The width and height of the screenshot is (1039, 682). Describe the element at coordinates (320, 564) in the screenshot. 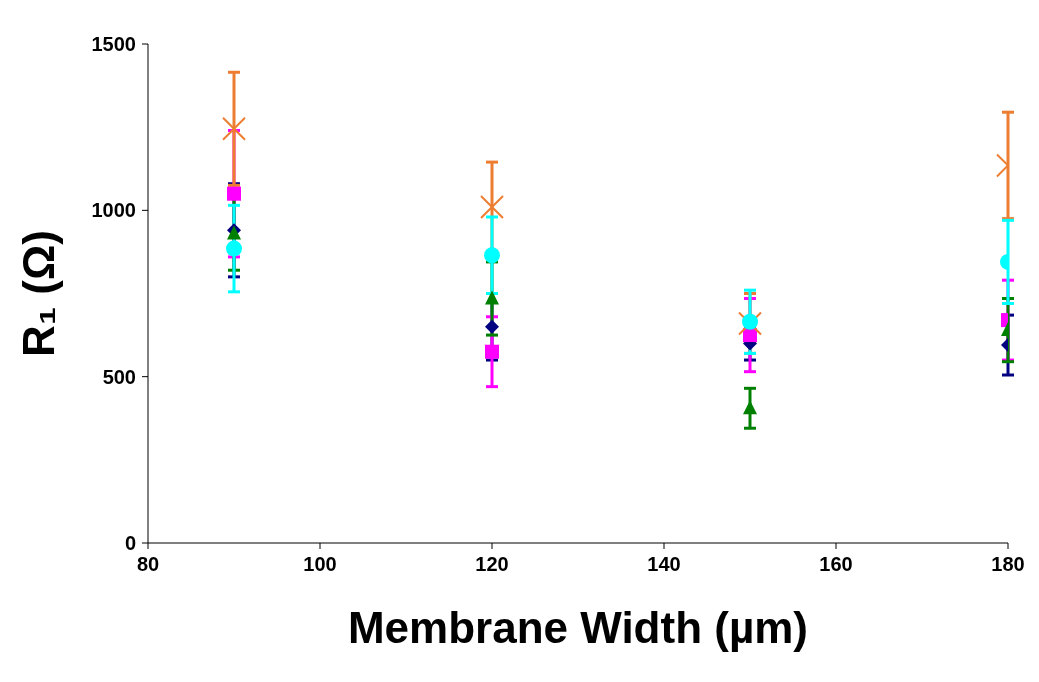

I see `x-tick-label: 100` at that location.